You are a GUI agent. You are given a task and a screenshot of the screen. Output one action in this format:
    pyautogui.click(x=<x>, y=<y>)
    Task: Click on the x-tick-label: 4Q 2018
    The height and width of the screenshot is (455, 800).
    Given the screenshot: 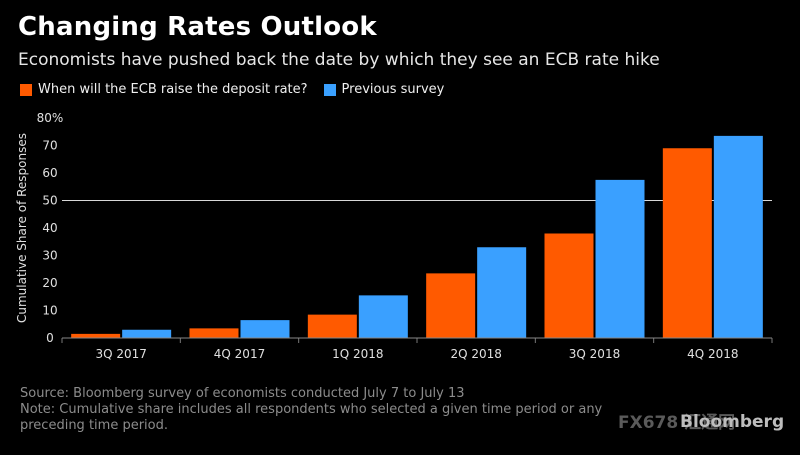 What is the action you would take?
    pyautogui.click(x=712, y=354)
    